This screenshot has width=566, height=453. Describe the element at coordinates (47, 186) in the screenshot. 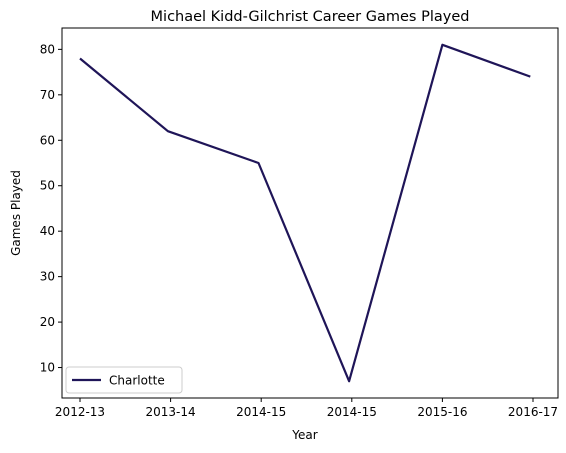

I see `y-tick-label: 50` at that location.